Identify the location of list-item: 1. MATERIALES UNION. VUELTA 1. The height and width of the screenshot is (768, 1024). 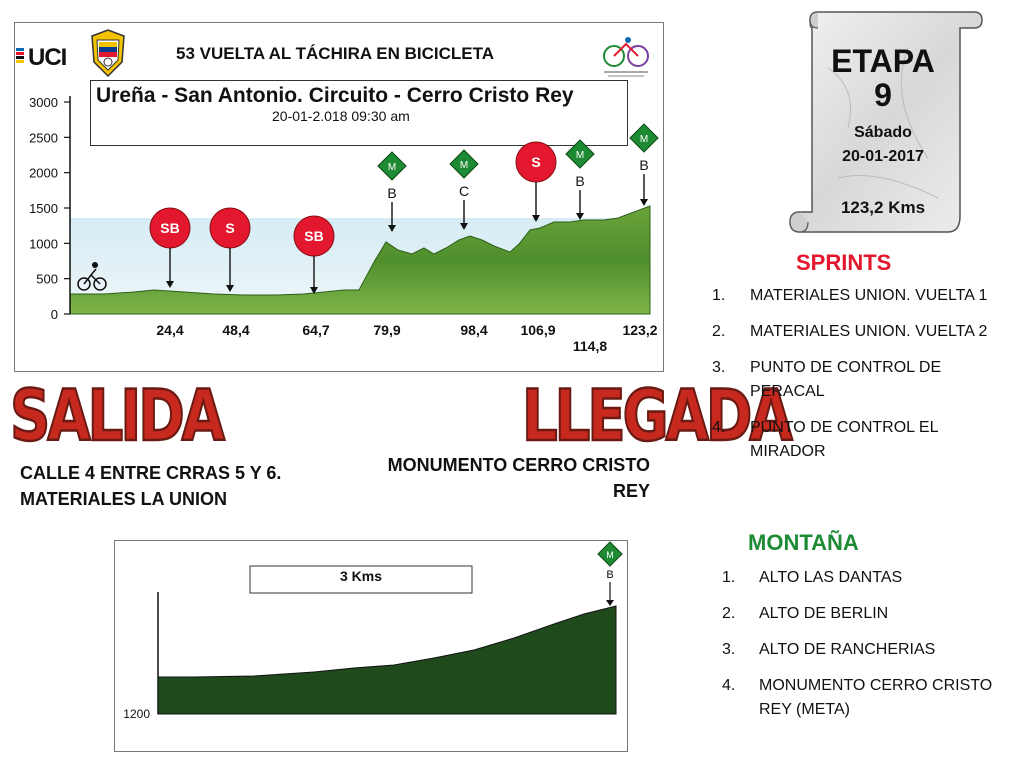
(862, 296).